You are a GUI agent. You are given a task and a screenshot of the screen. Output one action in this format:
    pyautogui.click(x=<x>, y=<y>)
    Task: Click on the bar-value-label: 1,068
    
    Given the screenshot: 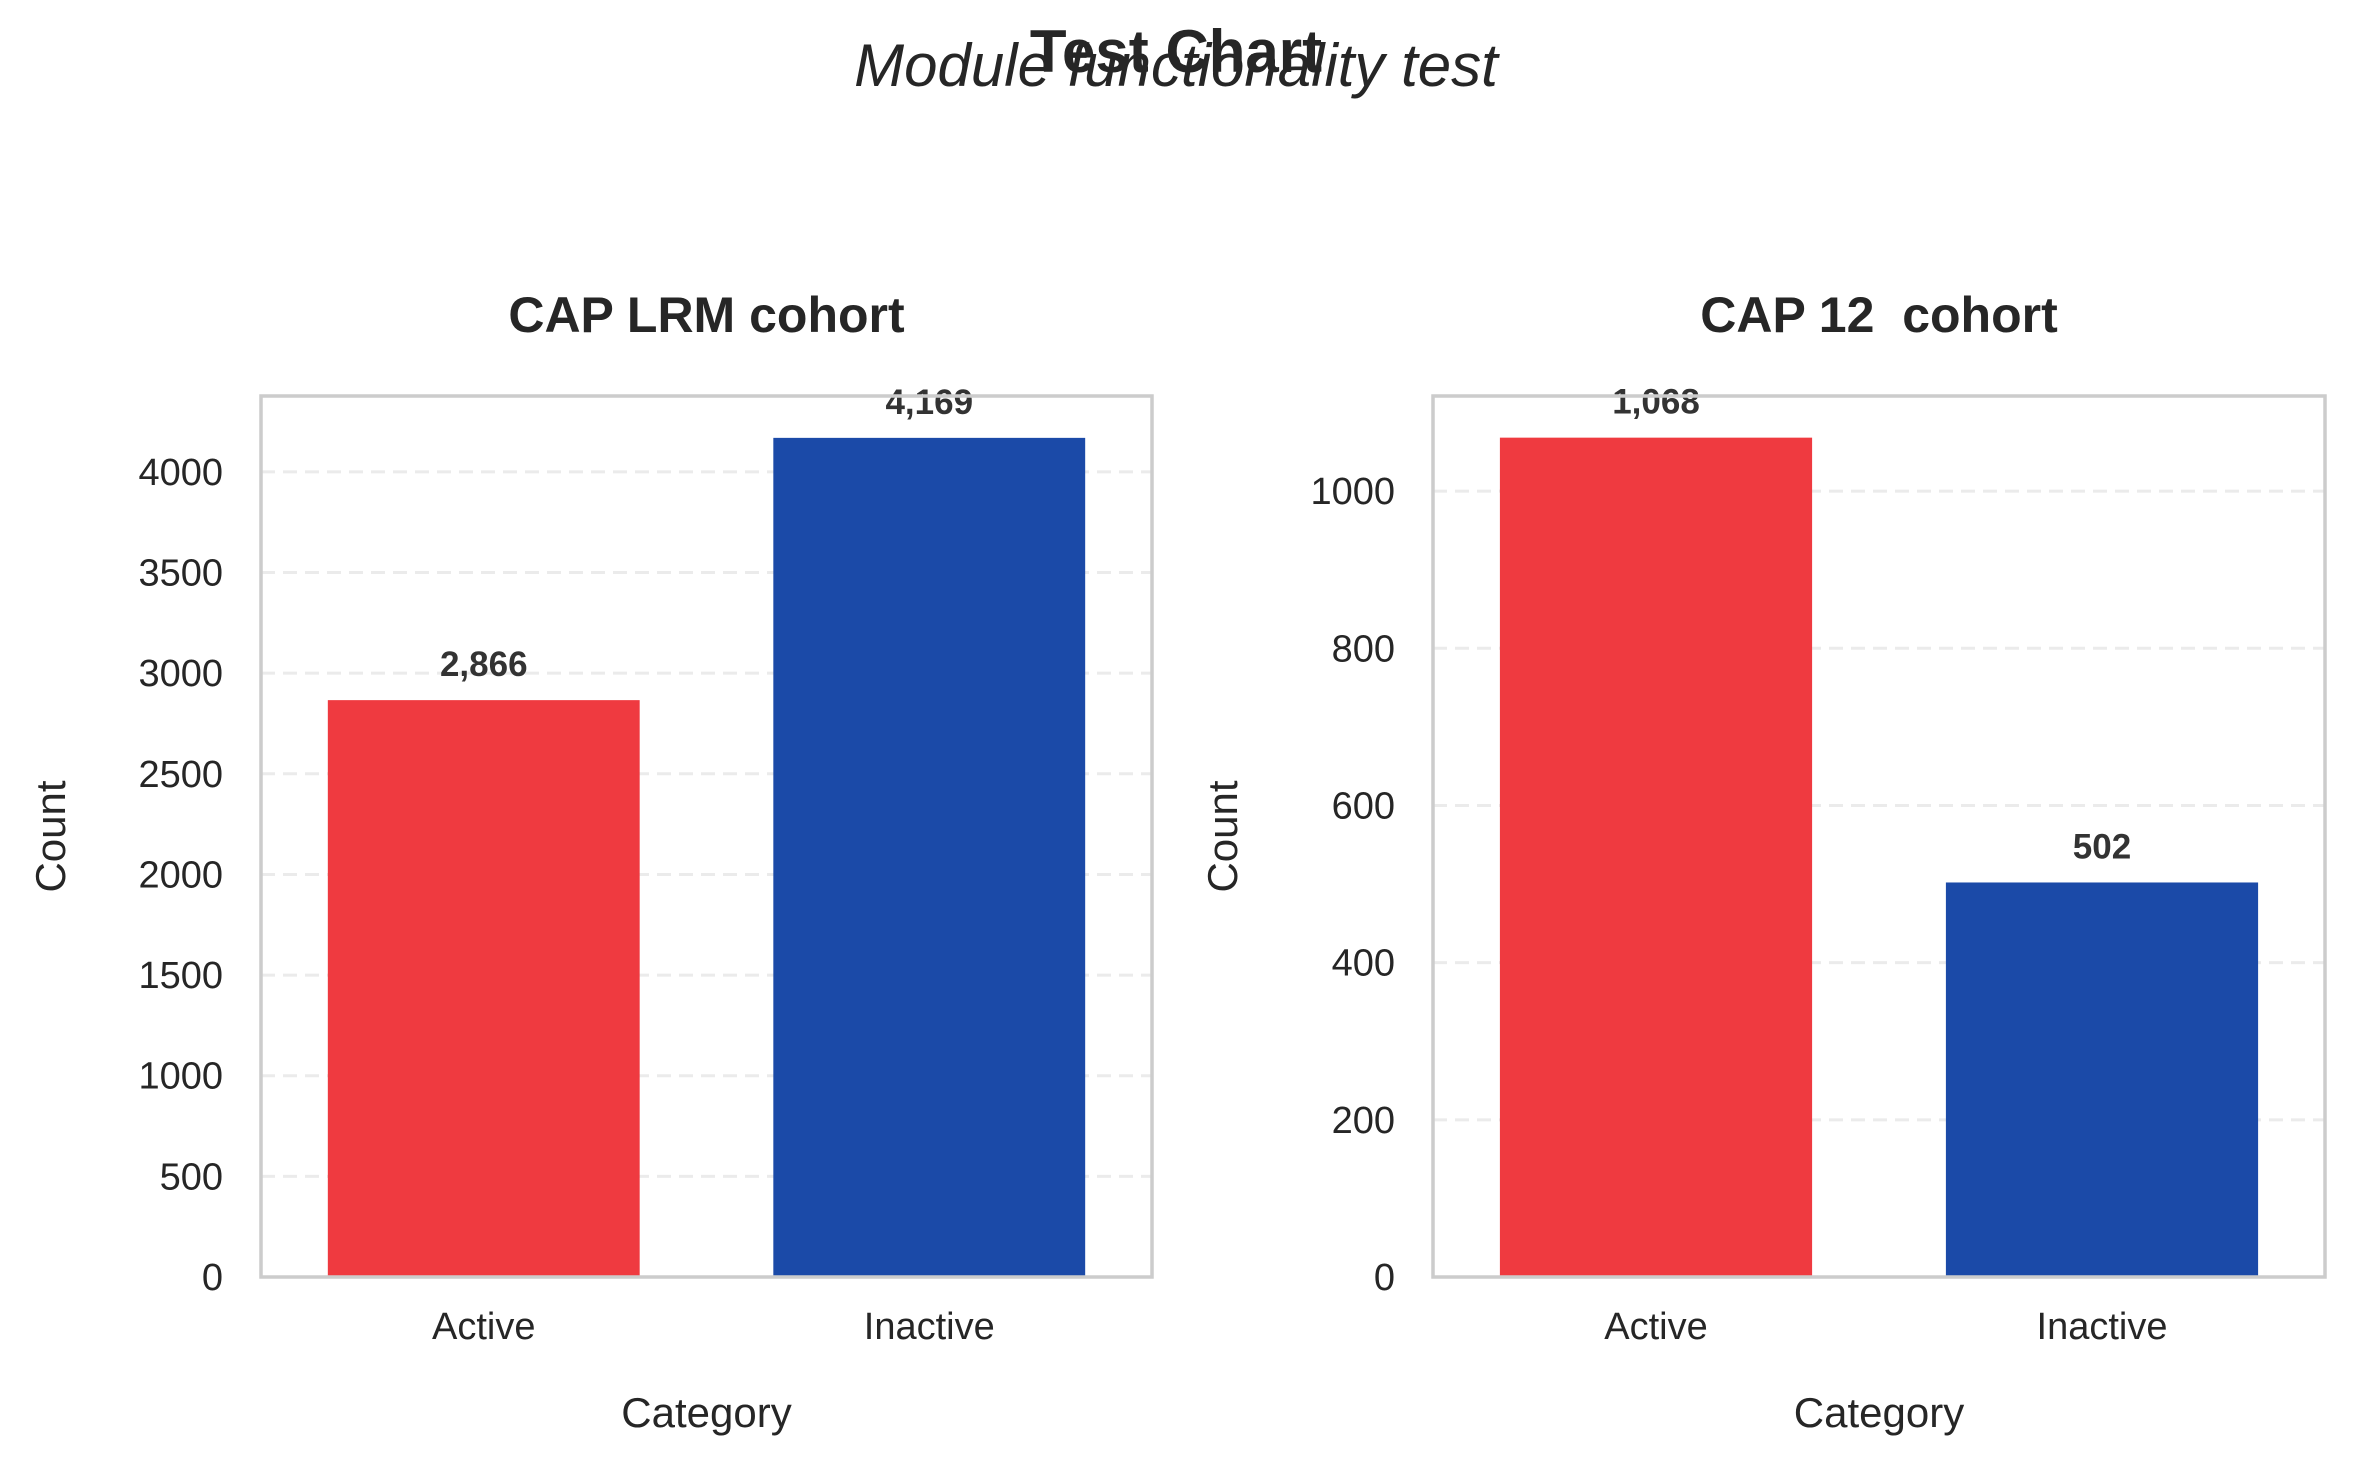 What is the action you would take?
    pyautogui.click(x=1656, y=402)
    